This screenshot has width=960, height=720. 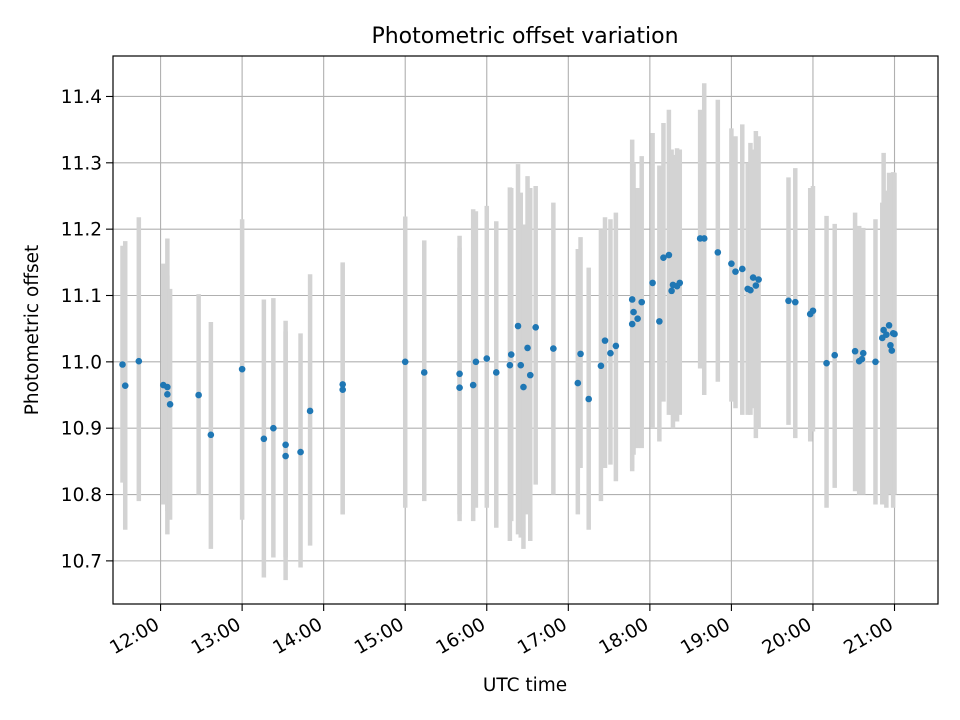 What do you see at coordinates (81, 230) in the screenshot?
I see `y-tick-label: 11.2` at bounding box center [81, 230].